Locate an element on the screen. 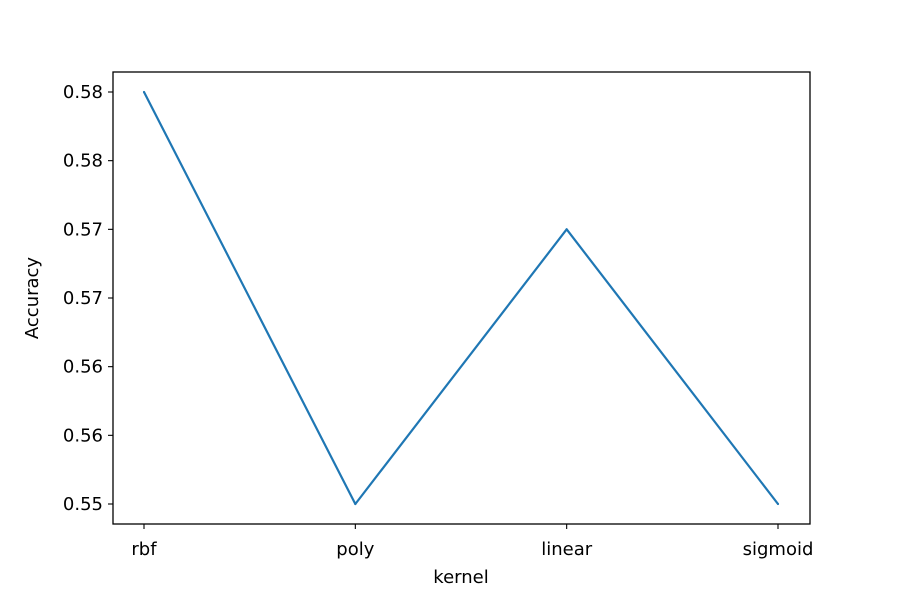 Image resolution: width=900 pixels, height=600 pixels. x-axis-label: kernel is located at coordinates (460, 577).